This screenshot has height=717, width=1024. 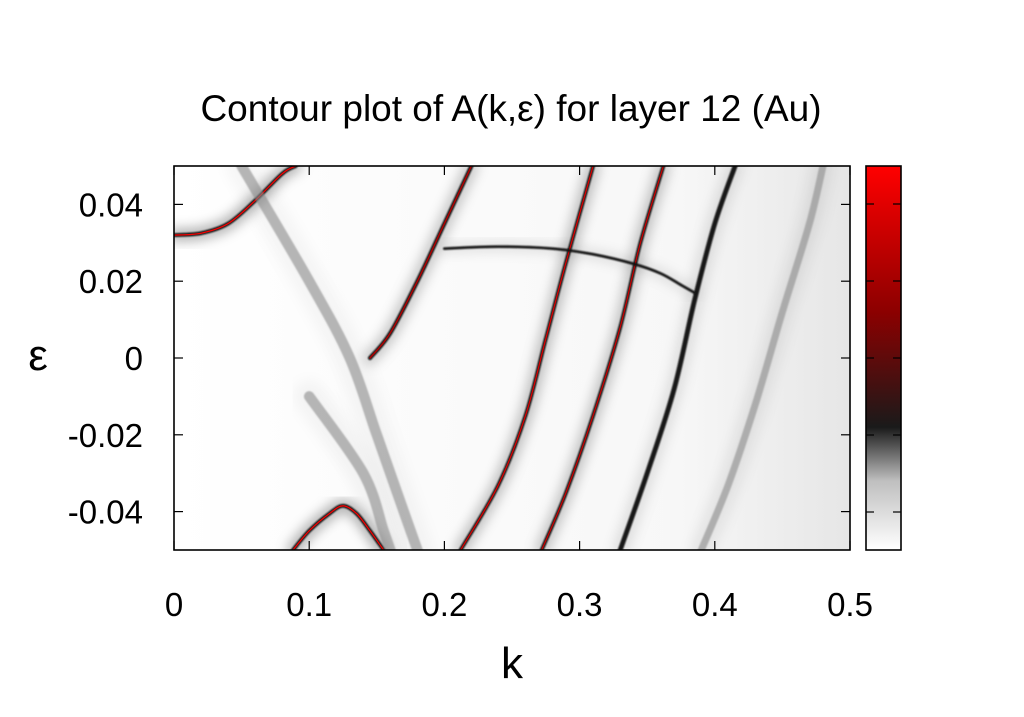 I want to click on x-axis-label: k, so click(x=512, y=663).